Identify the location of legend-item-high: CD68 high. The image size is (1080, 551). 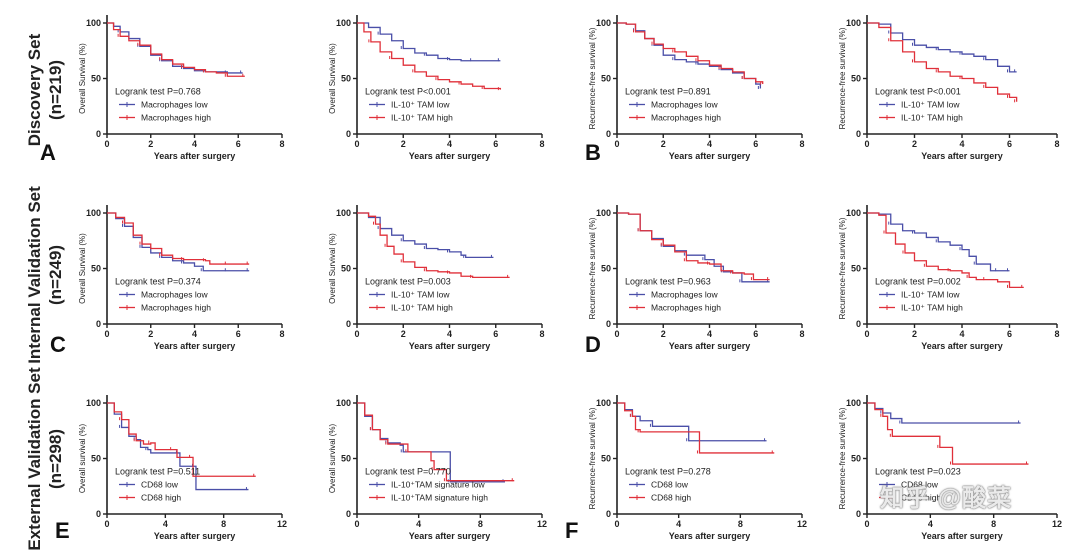
(921, 498).